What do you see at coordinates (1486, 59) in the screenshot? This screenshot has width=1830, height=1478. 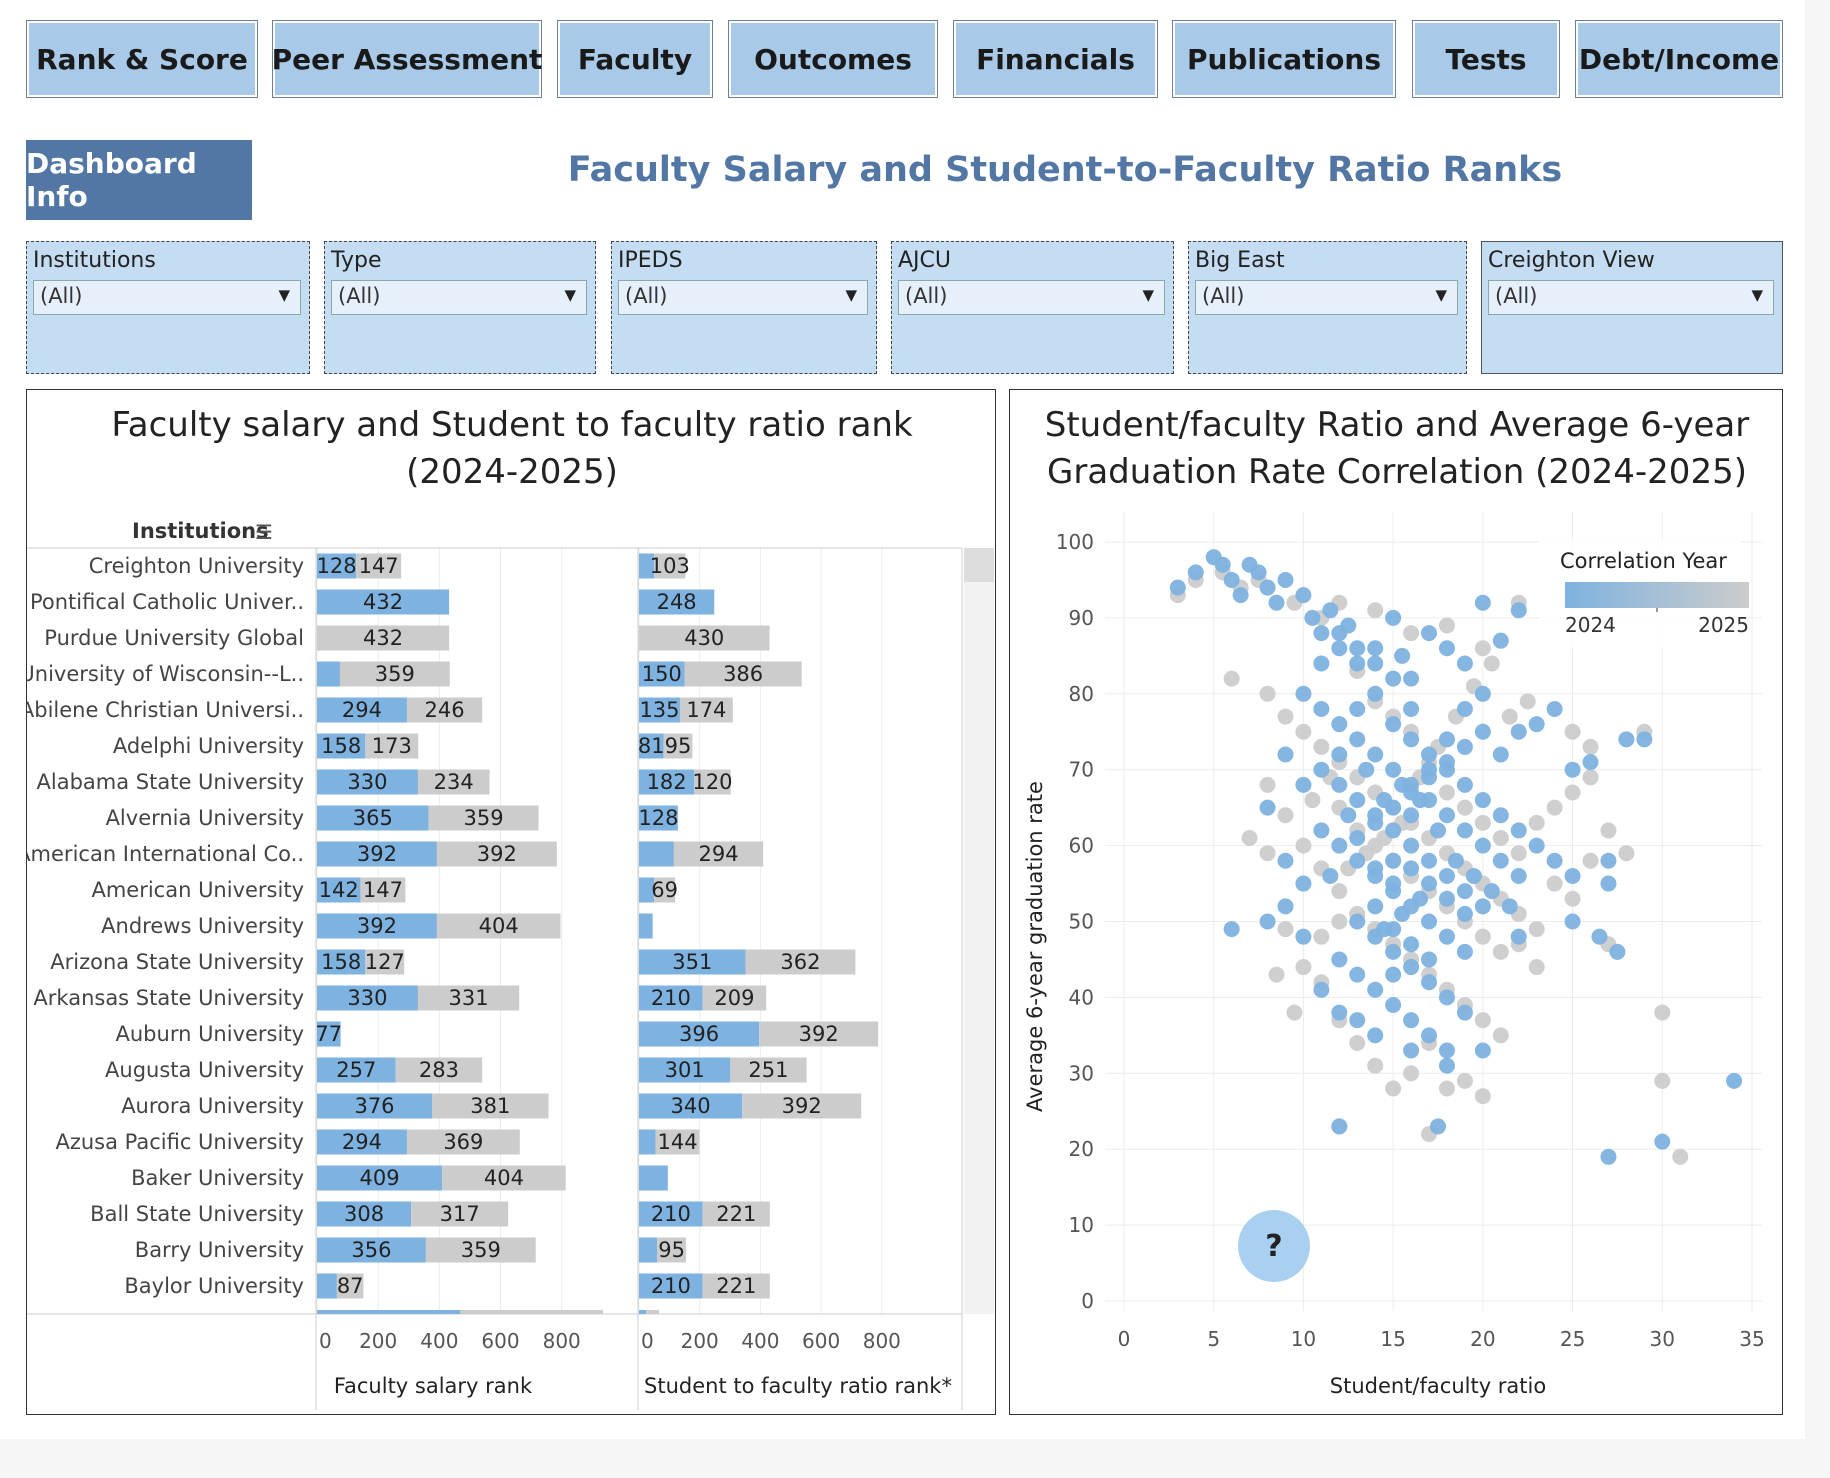 I see `nav-button-tests: Tests` at bounding box center [1486, 59].